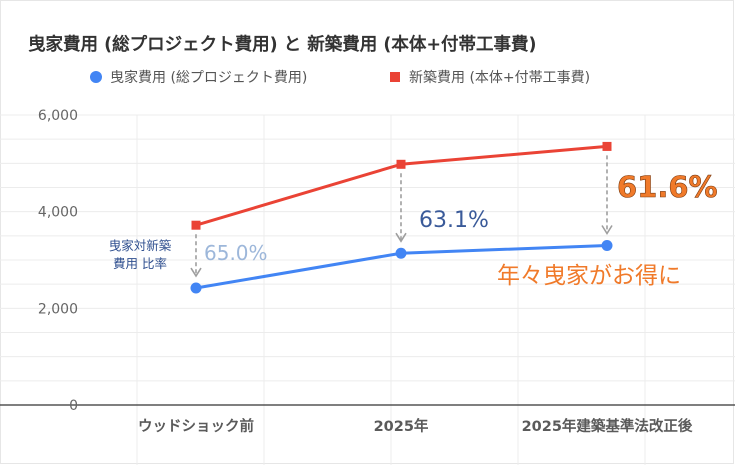 This screenshot has height=469, width=735. I want to click on x-tick-label: ウッドショック前, so click(196, 426).